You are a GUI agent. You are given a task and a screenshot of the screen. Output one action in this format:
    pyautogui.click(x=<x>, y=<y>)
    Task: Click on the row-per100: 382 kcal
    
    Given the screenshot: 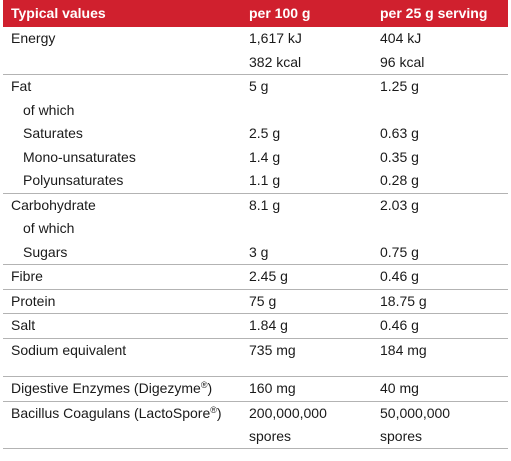 What is the action you would take?
    pyautogui.click(x=306, y=62)
    